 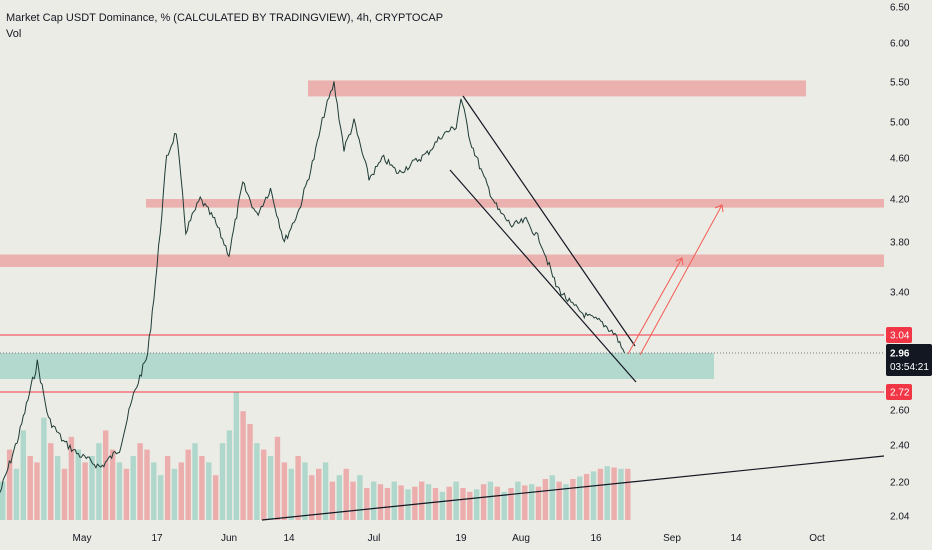 What do you see at coordinates (374, 538) in the screenshot?
I see `x-tick-label: Jul` at bounding box center [374, 538].